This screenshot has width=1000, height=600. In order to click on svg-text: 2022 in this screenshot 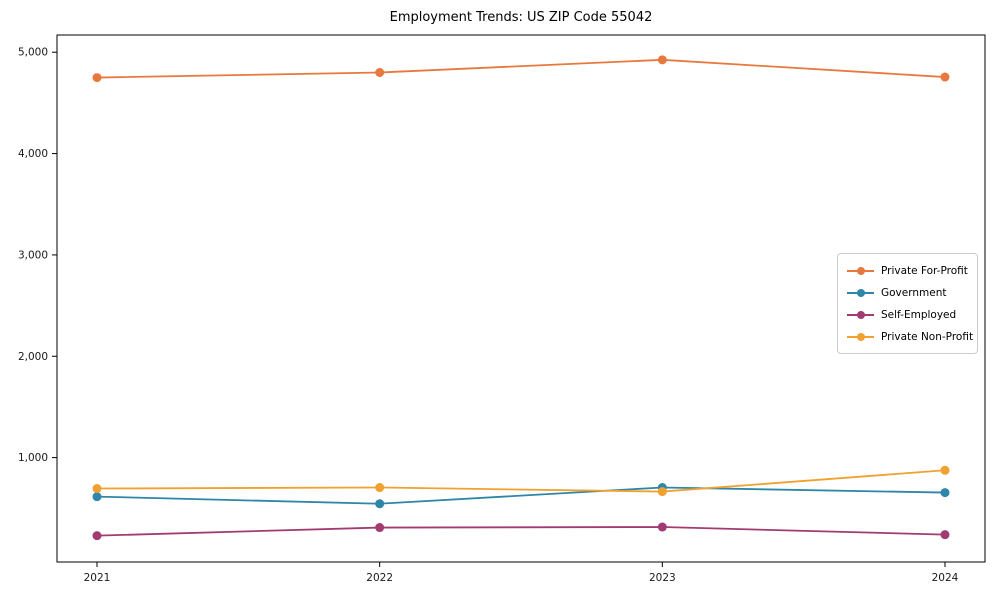, I will do `click(379, 578)`.